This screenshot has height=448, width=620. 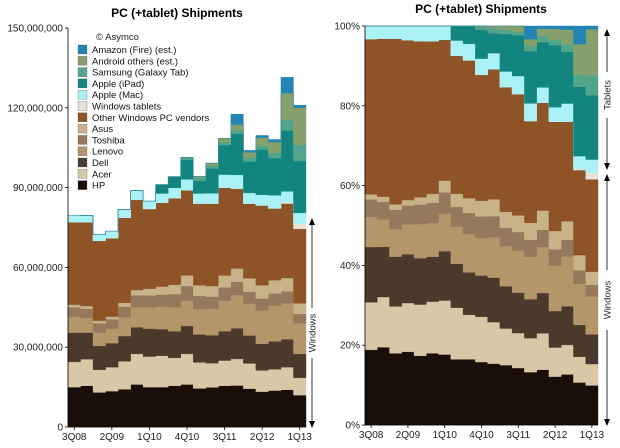 What do you see at coordinates (38, 268) in the screenshot?
I see `left-y-tick-label: 60,000,000` at bounding box center [38, 268].